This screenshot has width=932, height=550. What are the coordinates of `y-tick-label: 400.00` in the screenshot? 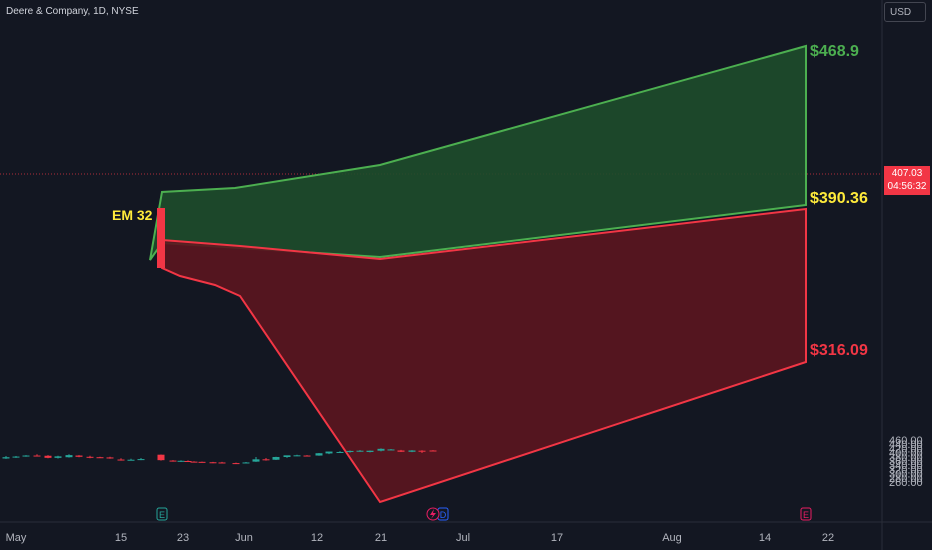 It's located at (906, 454).